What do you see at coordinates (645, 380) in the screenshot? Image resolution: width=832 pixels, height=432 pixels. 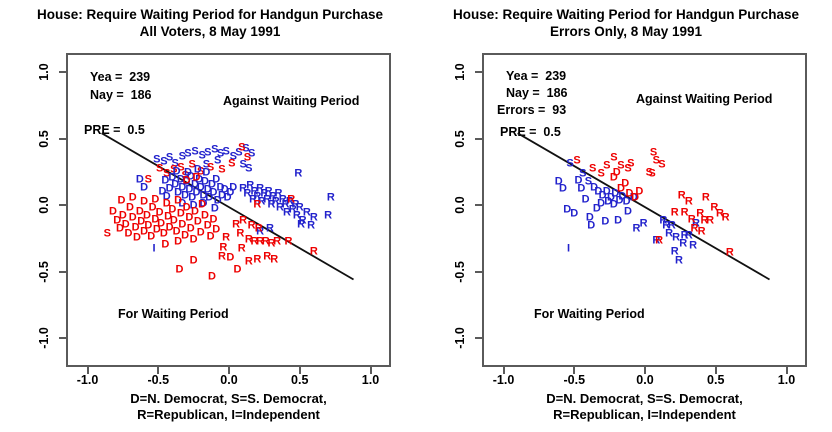 I see `x-axis-tick-label: 0.0` at bounding box center [645, 380].